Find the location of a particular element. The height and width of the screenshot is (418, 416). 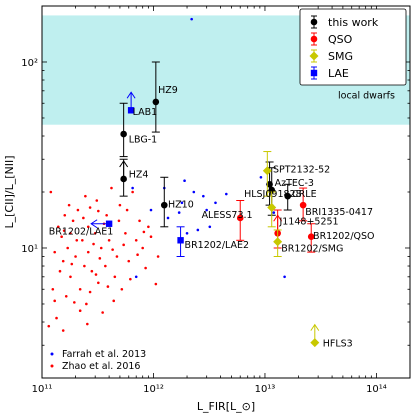

point-label: BRI1335-0417 is located at coordinates (339, 212).